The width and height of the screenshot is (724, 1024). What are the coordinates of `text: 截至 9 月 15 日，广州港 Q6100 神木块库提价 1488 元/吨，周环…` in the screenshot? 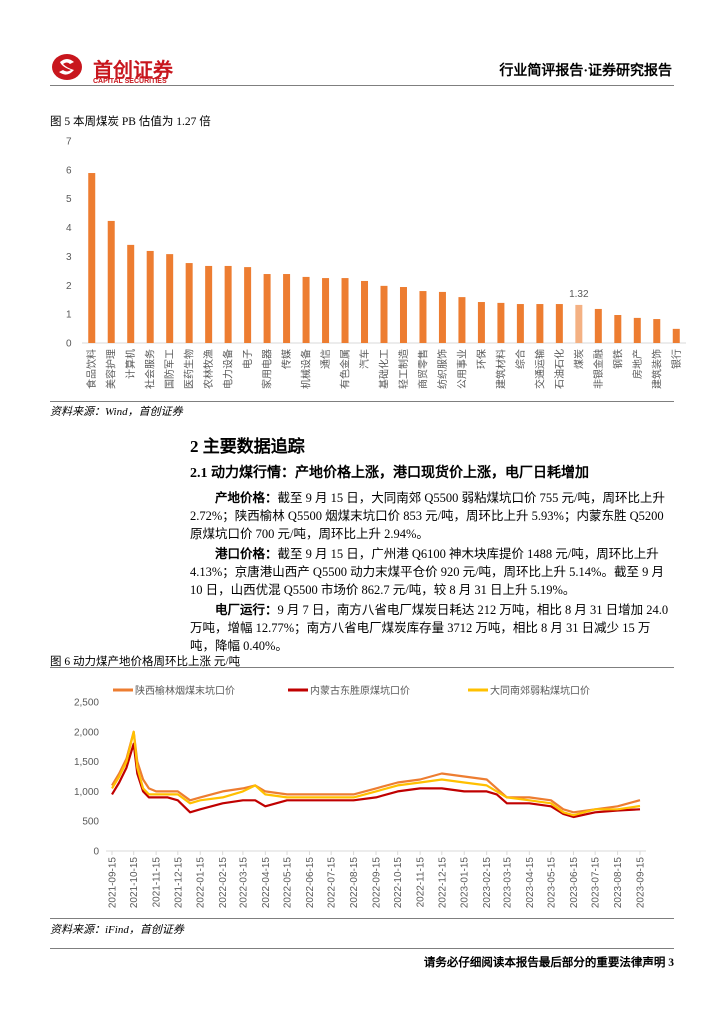 It's located at (427, 572).